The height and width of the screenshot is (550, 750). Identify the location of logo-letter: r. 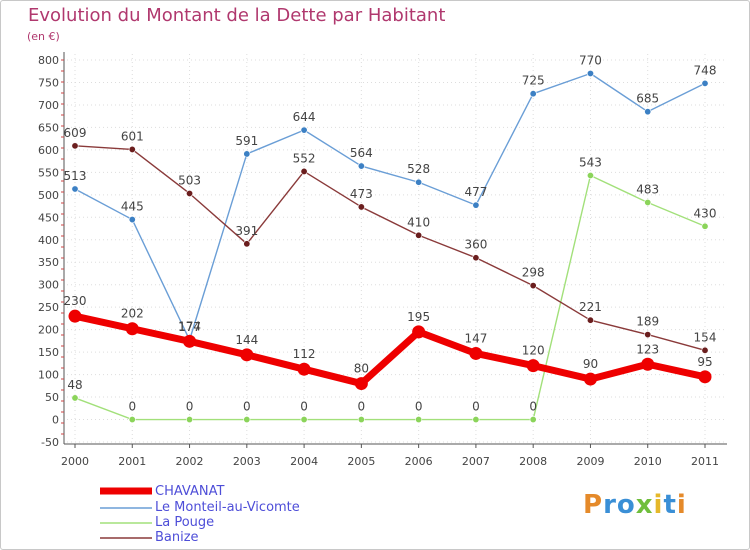
(610, 505).